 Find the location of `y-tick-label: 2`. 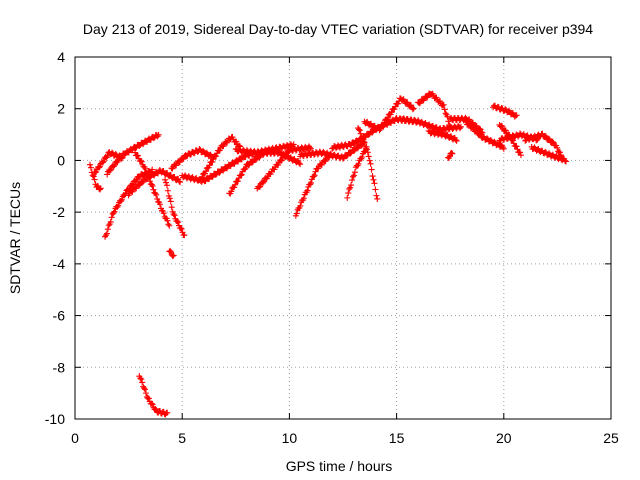

y-tick-label: 2 is located at coordinates (61, 109).